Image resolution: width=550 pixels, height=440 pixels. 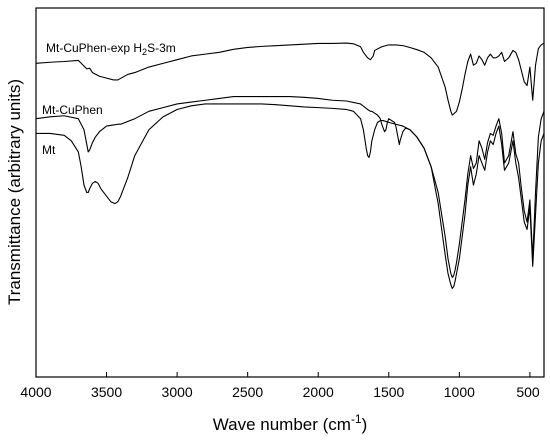 What do you see at coordinates (388, 392) in the screenshot?
I see `x-tick-label: 1500` at bounding box center [388, 392].